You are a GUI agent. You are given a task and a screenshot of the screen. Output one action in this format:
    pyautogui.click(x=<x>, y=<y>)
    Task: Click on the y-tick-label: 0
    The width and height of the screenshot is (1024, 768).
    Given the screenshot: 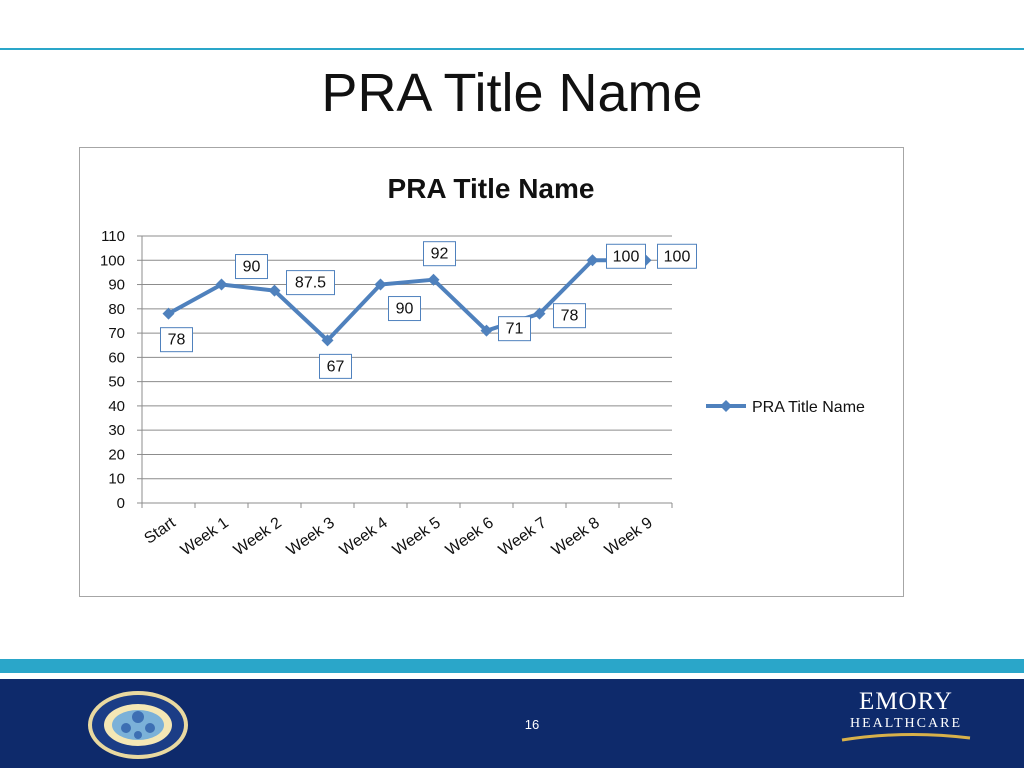 What is the action you would take?
    pyautogui.click(x=121, y=503)
    